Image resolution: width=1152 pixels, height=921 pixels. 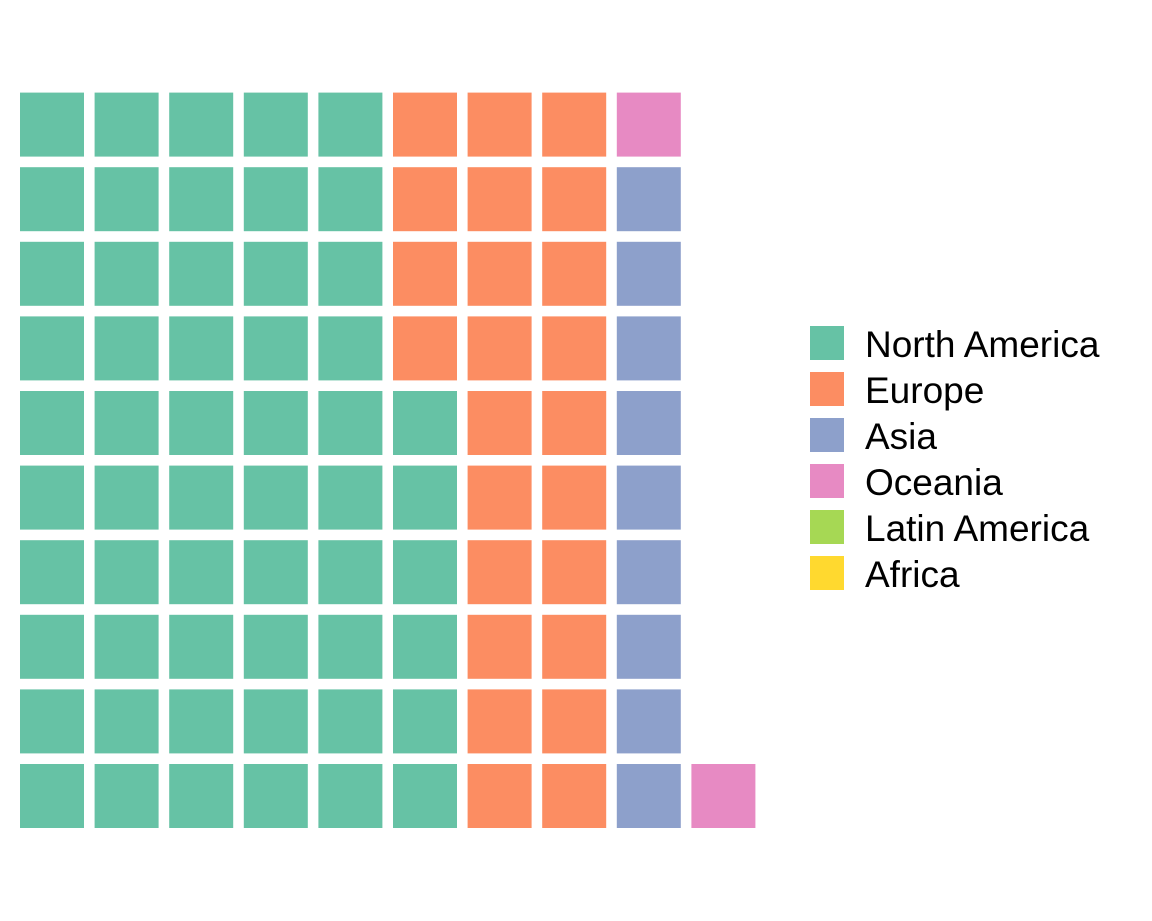 I want to click on legend-label-north-america: North America, so click(x=982, y=344).